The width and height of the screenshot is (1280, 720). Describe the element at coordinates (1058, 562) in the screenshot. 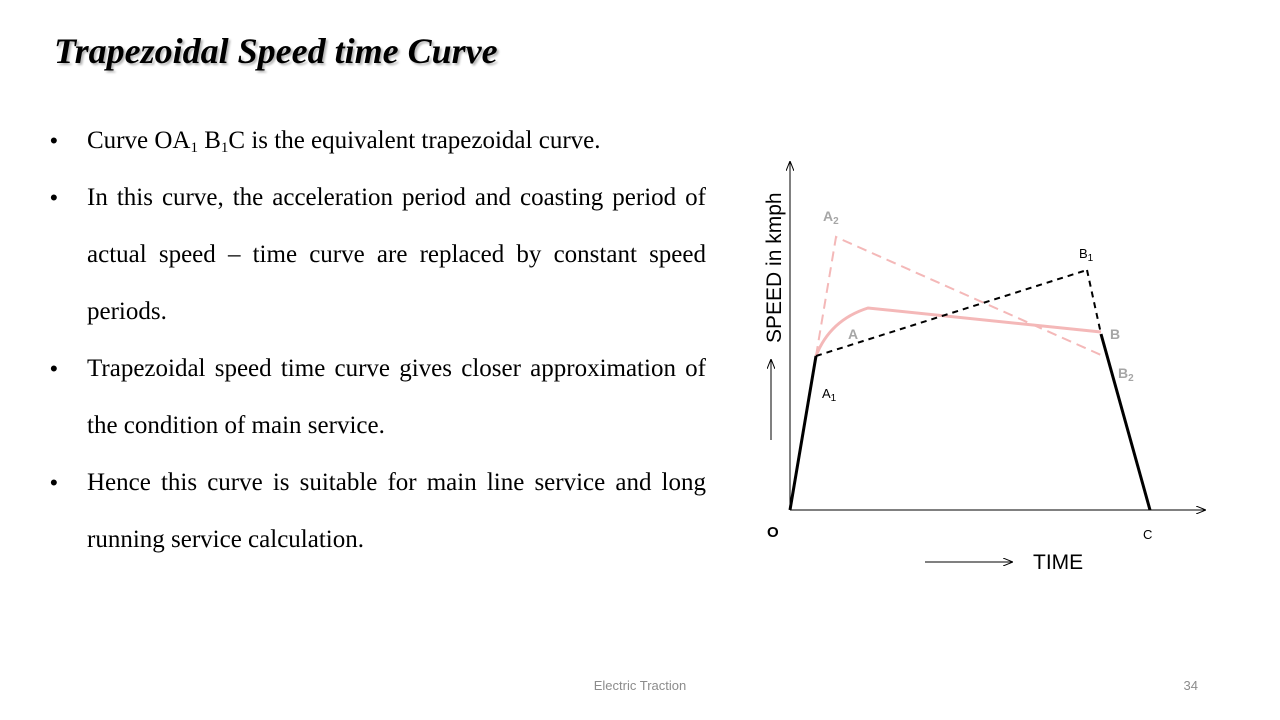

I see `x-axis-label: TIME` at that location.